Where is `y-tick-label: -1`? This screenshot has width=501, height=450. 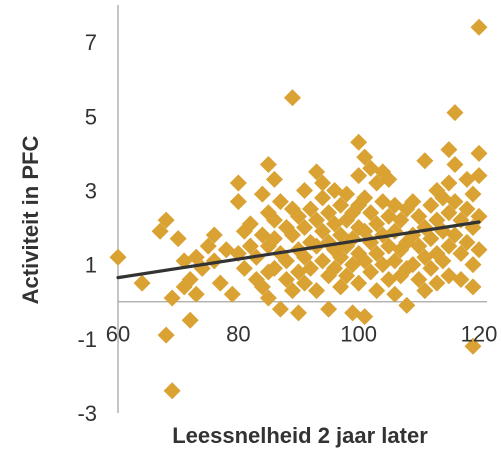
y-tick-label: -1 is located at coordinates (87, 339).